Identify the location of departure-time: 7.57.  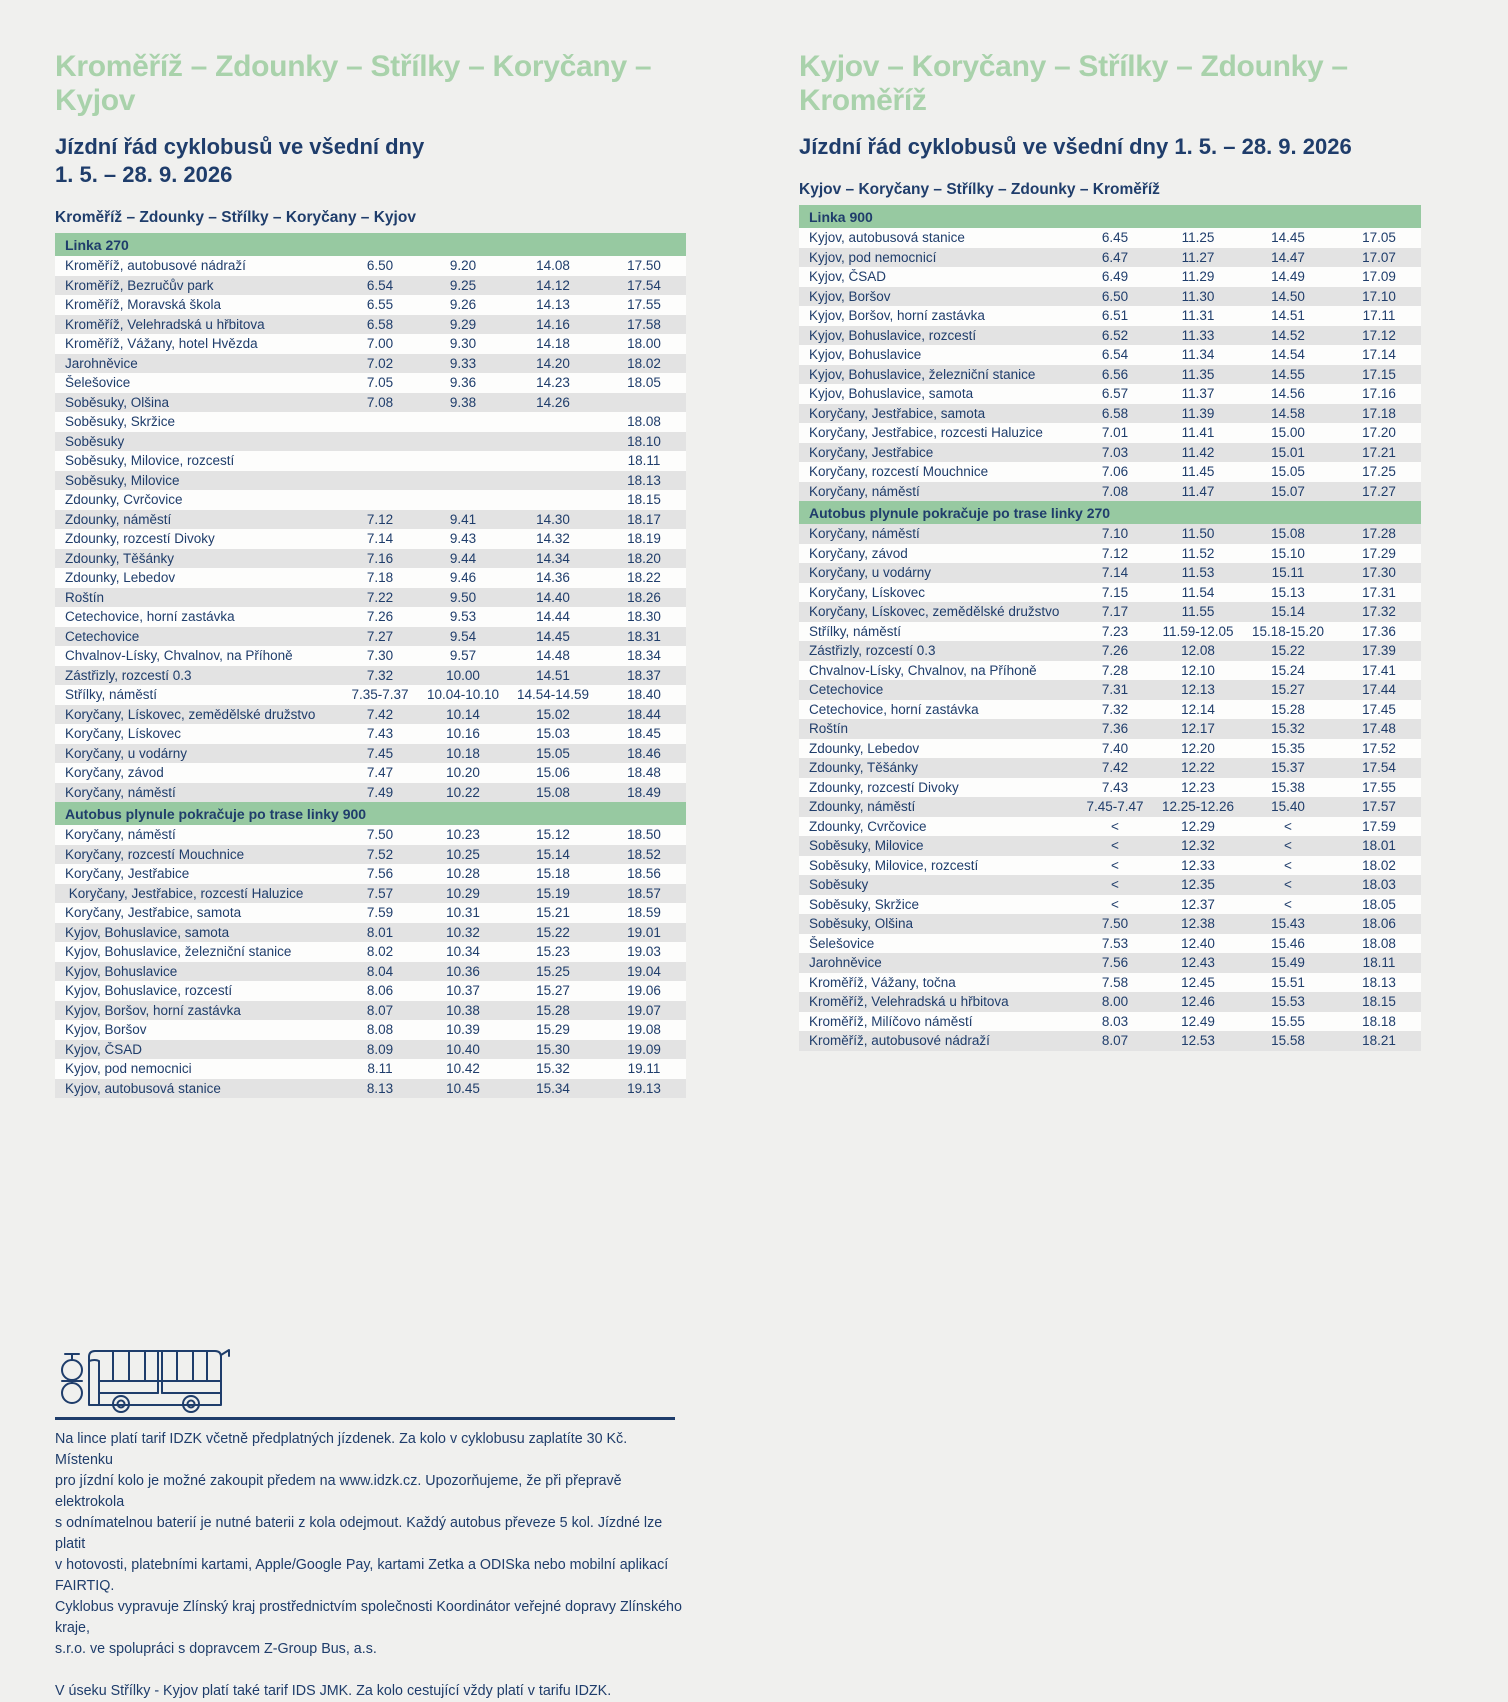
(380, 893).